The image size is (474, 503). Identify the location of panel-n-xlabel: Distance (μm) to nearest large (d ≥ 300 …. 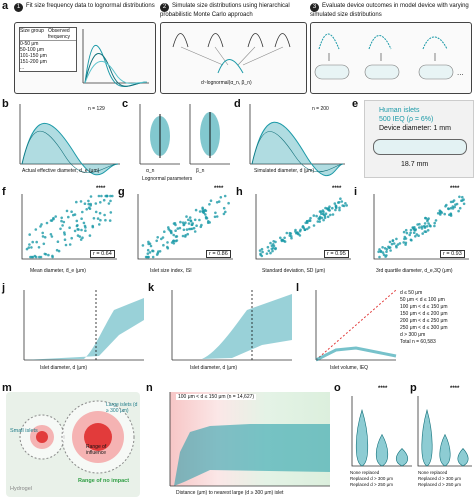
(230, 493).